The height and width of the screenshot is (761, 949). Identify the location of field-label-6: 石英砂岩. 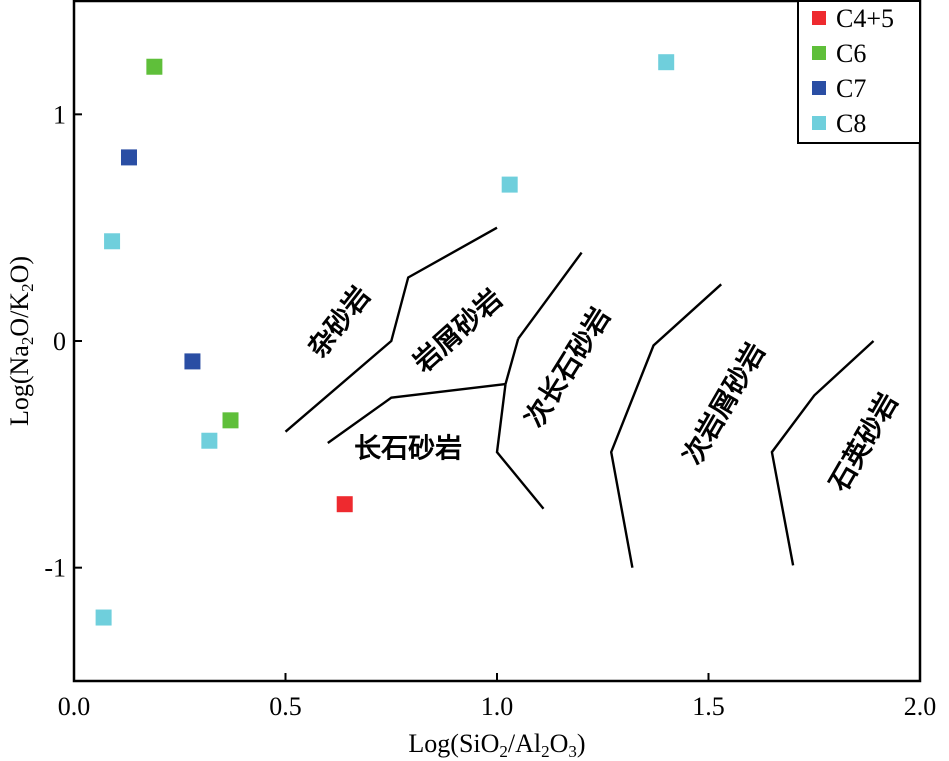
(863, 443).